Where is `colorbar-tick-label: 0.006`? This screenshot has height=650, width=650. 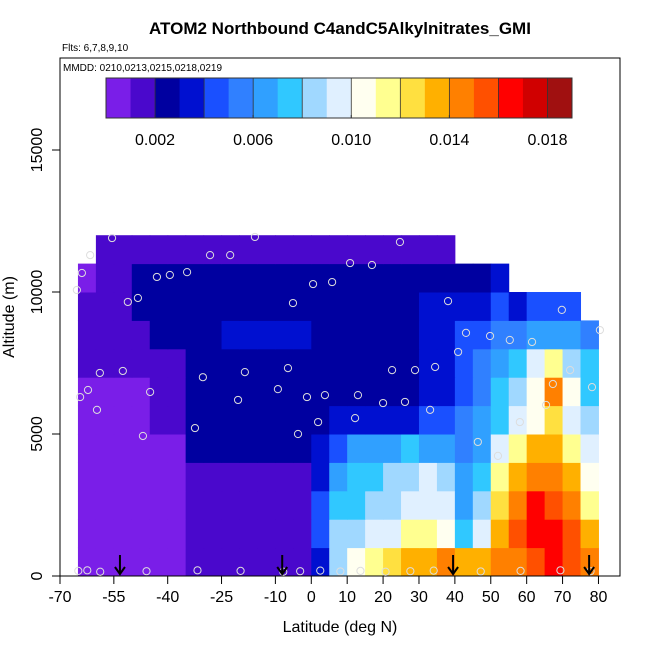
colorbar-tick-label: 0.006 is located at coordinates (253, 140).